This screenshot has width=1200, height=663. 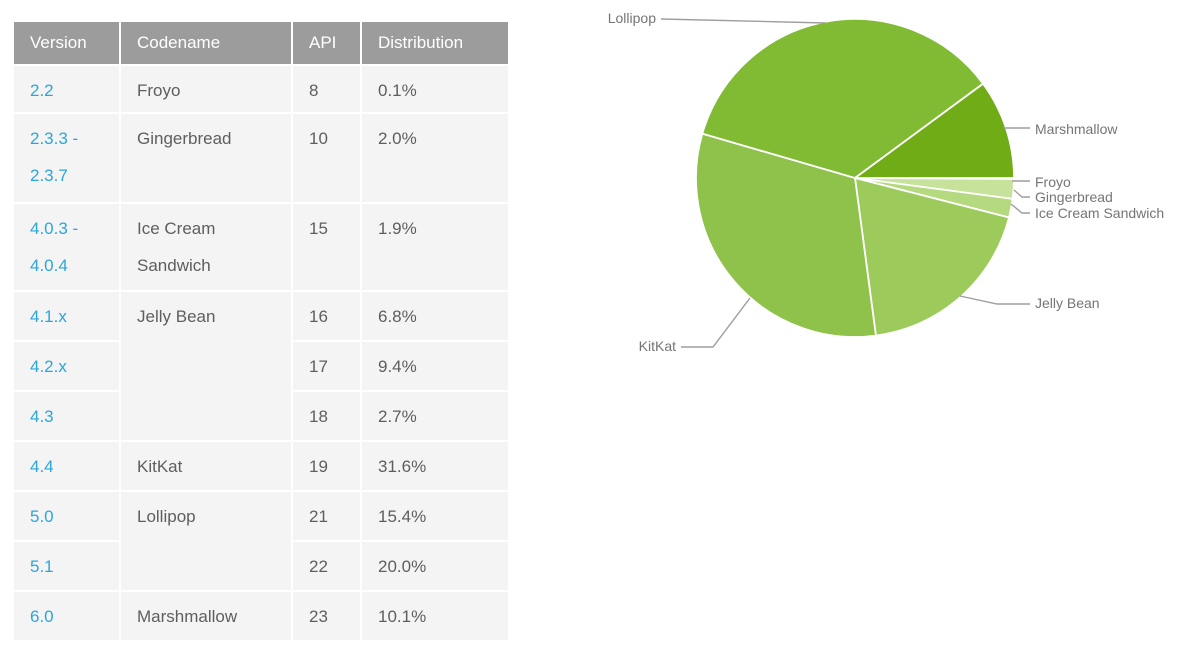 What do you see at coordinates (326, 566) in the screenshot?
I see `api-cell: 22` at bounding box center [326, 566].